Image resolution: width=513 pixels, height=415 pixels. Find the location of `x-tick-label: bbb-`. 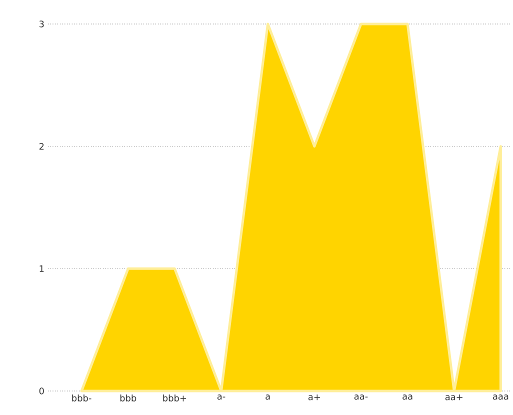

x-tick-label: bbb- is located at coordinates (82, 398).